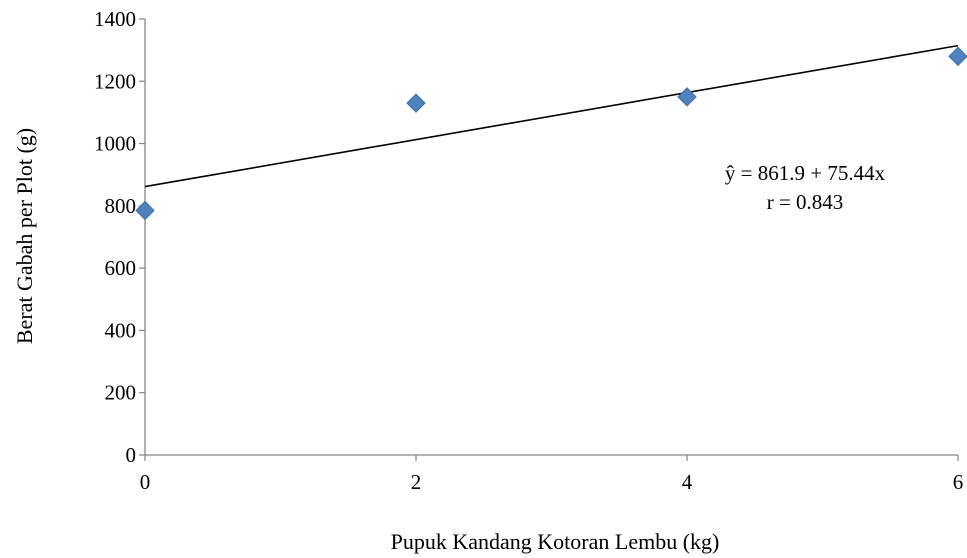 The height and width of the screenshot is (558, 967). Describe the element at coordinates (121, 330) in the screenshot. I see `y-tick-label: 400` at that location.